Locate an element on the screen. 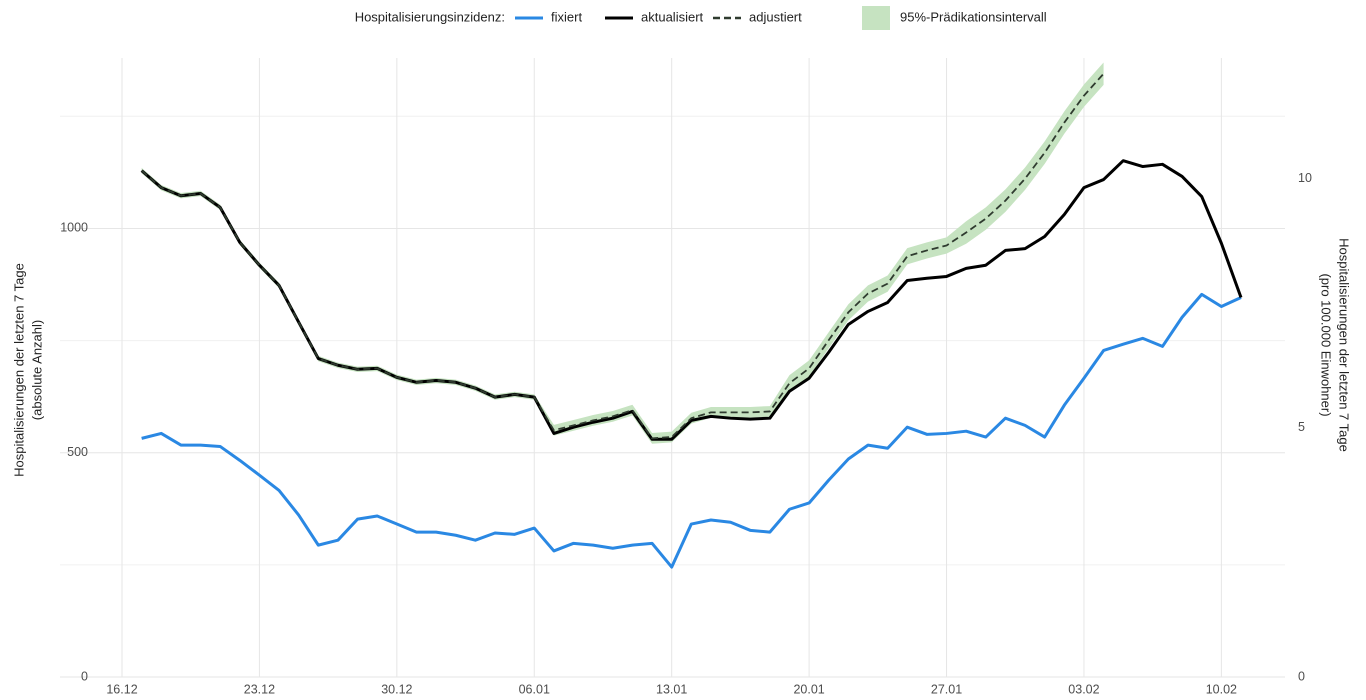 This screenshot has height=700, width=1366. legend-swatch is located at coordinates (876, 18).